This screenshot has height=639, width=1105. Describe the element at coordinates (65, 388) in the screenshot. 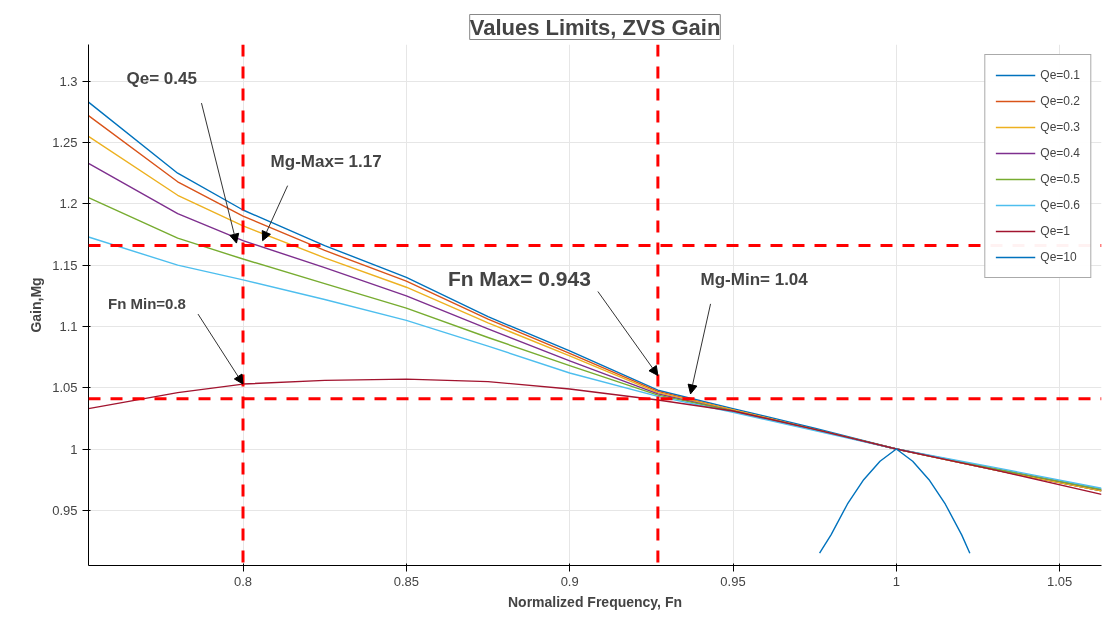

I see `y-tick-label: 1.05` at that location.